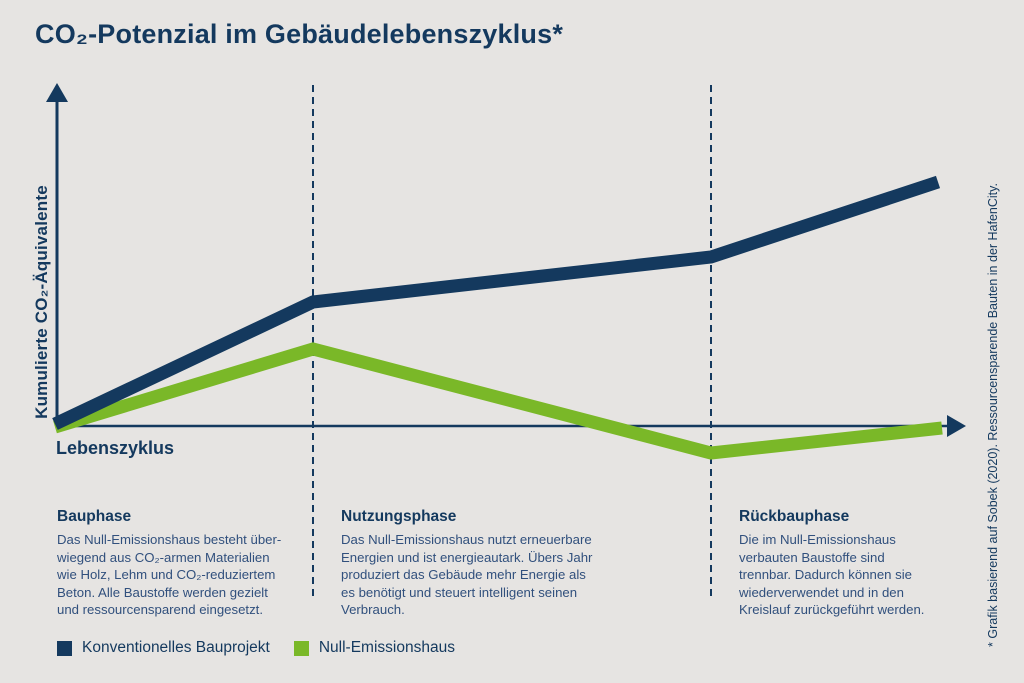 Image resolution: width=1024 pixels, height=683 pixels. I want to click on x-axis-label: Lebenszyklus, so click(115, 448).